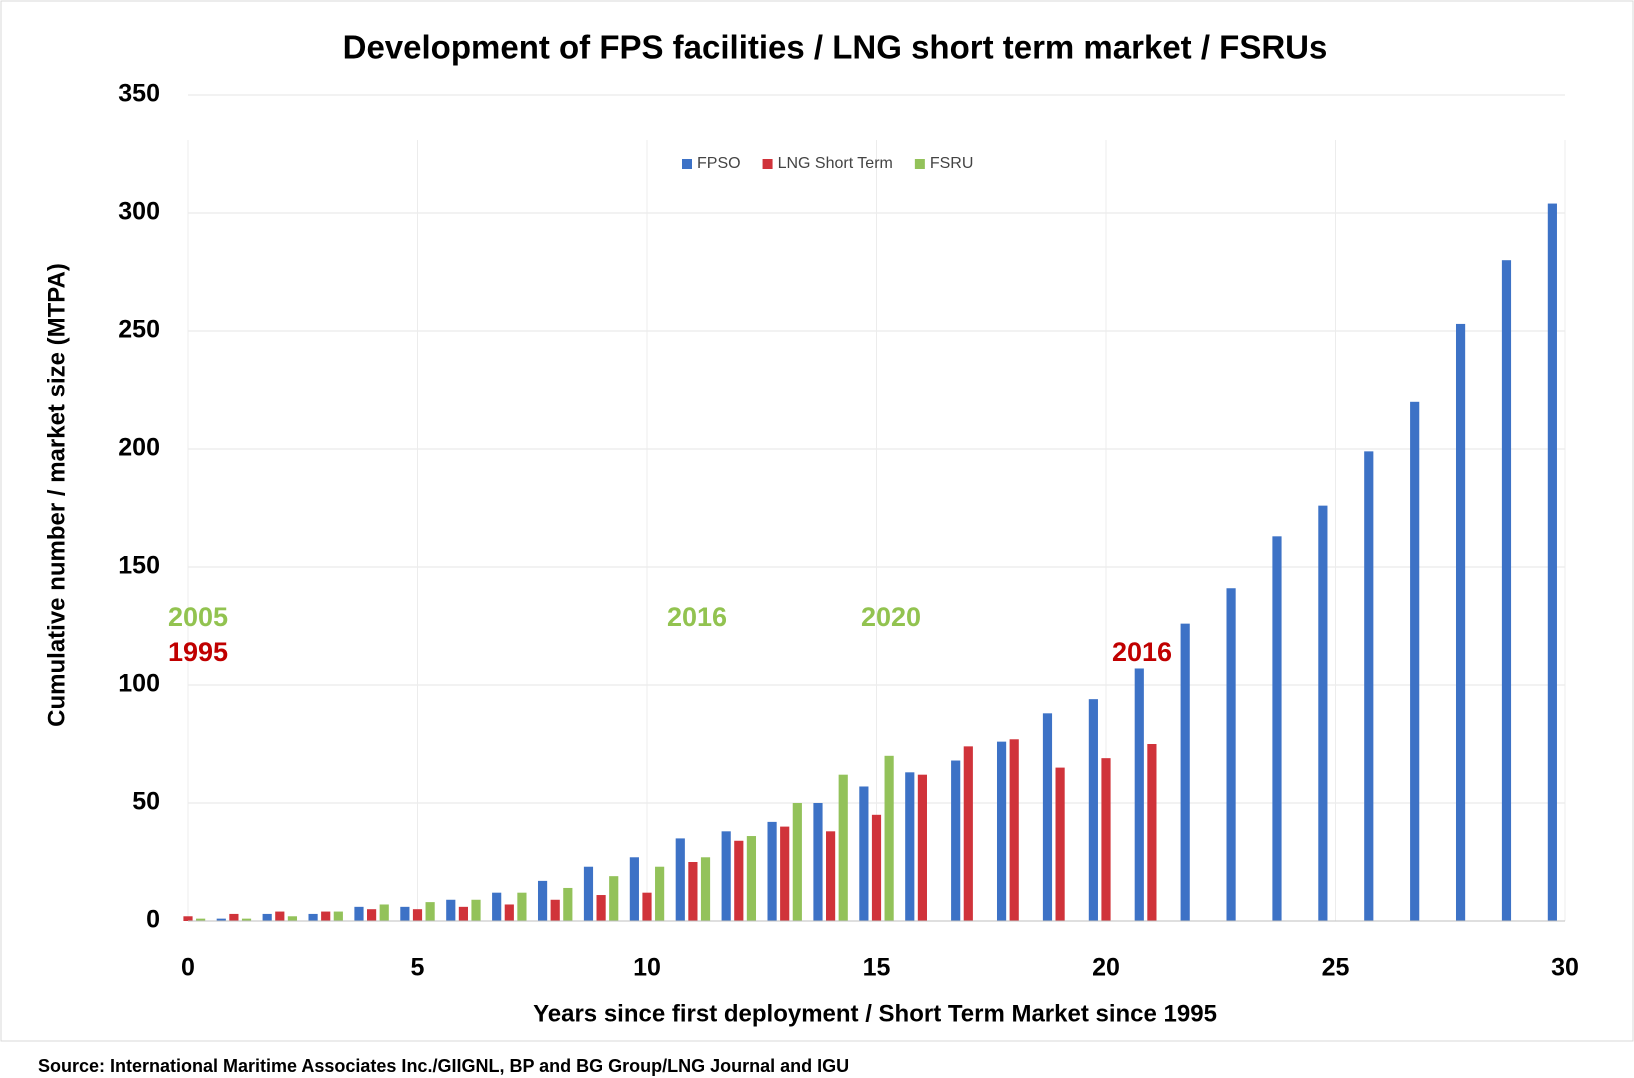 Image resolution: width=1634 pixels, height=1078 pixels. I want to click on y-tick-label: 350, so click(139, 94).